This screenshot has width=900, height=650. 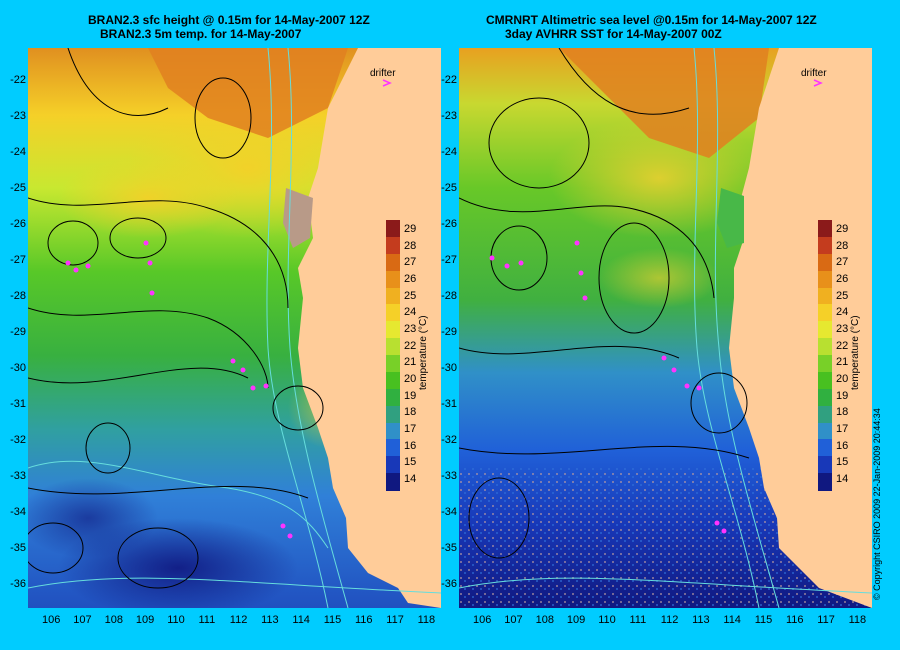 I want to click on lat-tick-label: -32, so click(x=18, y=440).